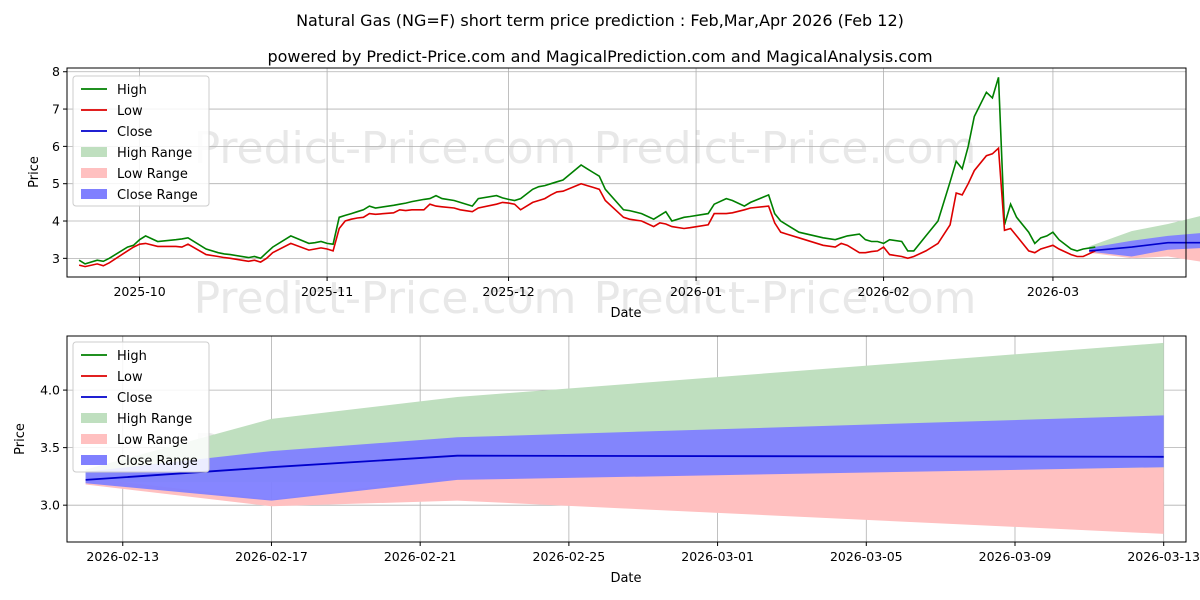 This screenshot has width=1200, height=600. What do you see at coordinates (56, 146) in the screenshot?
I see `y-tick-label: 6` at bounding box center [56, 146].